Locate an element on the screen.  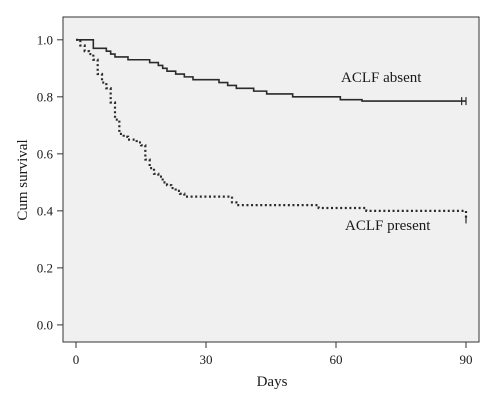
y-tick-label: 0.4 is located at coordinates (45, 210).